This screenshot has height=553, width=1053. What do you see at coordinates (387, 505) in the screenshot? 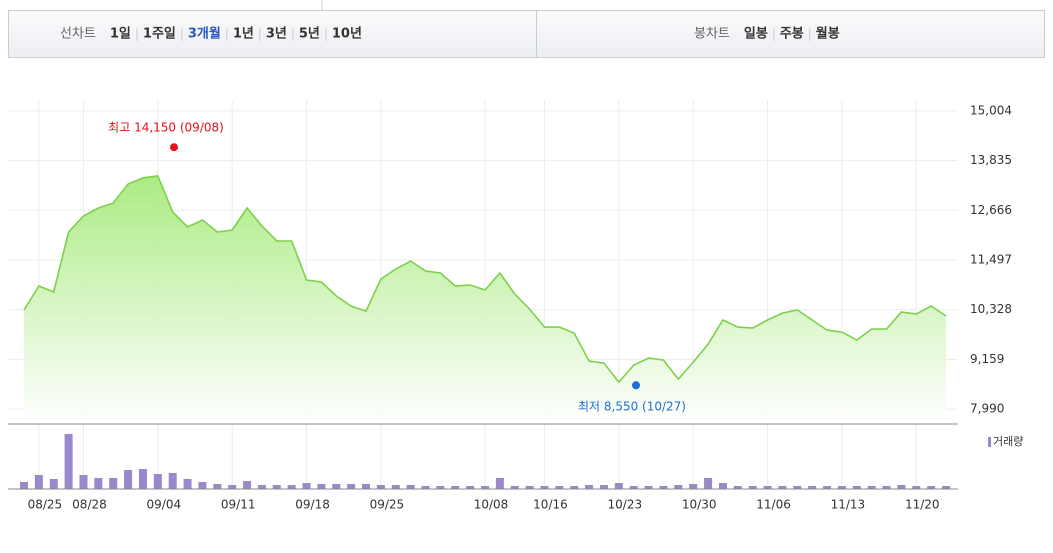
I see `x-tick-label: 09/25` at bounding box center [387, 505].